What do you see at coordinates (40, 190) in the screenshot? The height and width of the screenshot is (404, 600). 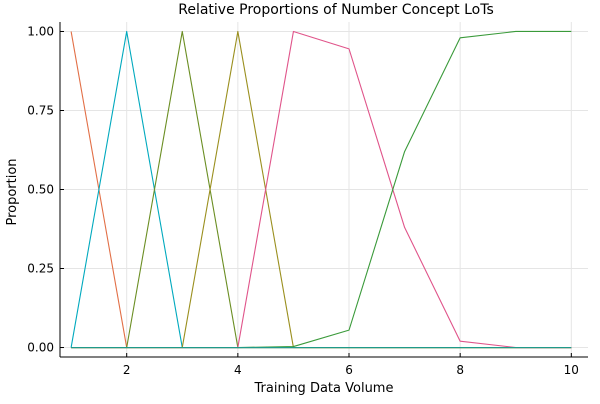 I see `y-tick-label: 0.50` at bounding box center [40, 190].